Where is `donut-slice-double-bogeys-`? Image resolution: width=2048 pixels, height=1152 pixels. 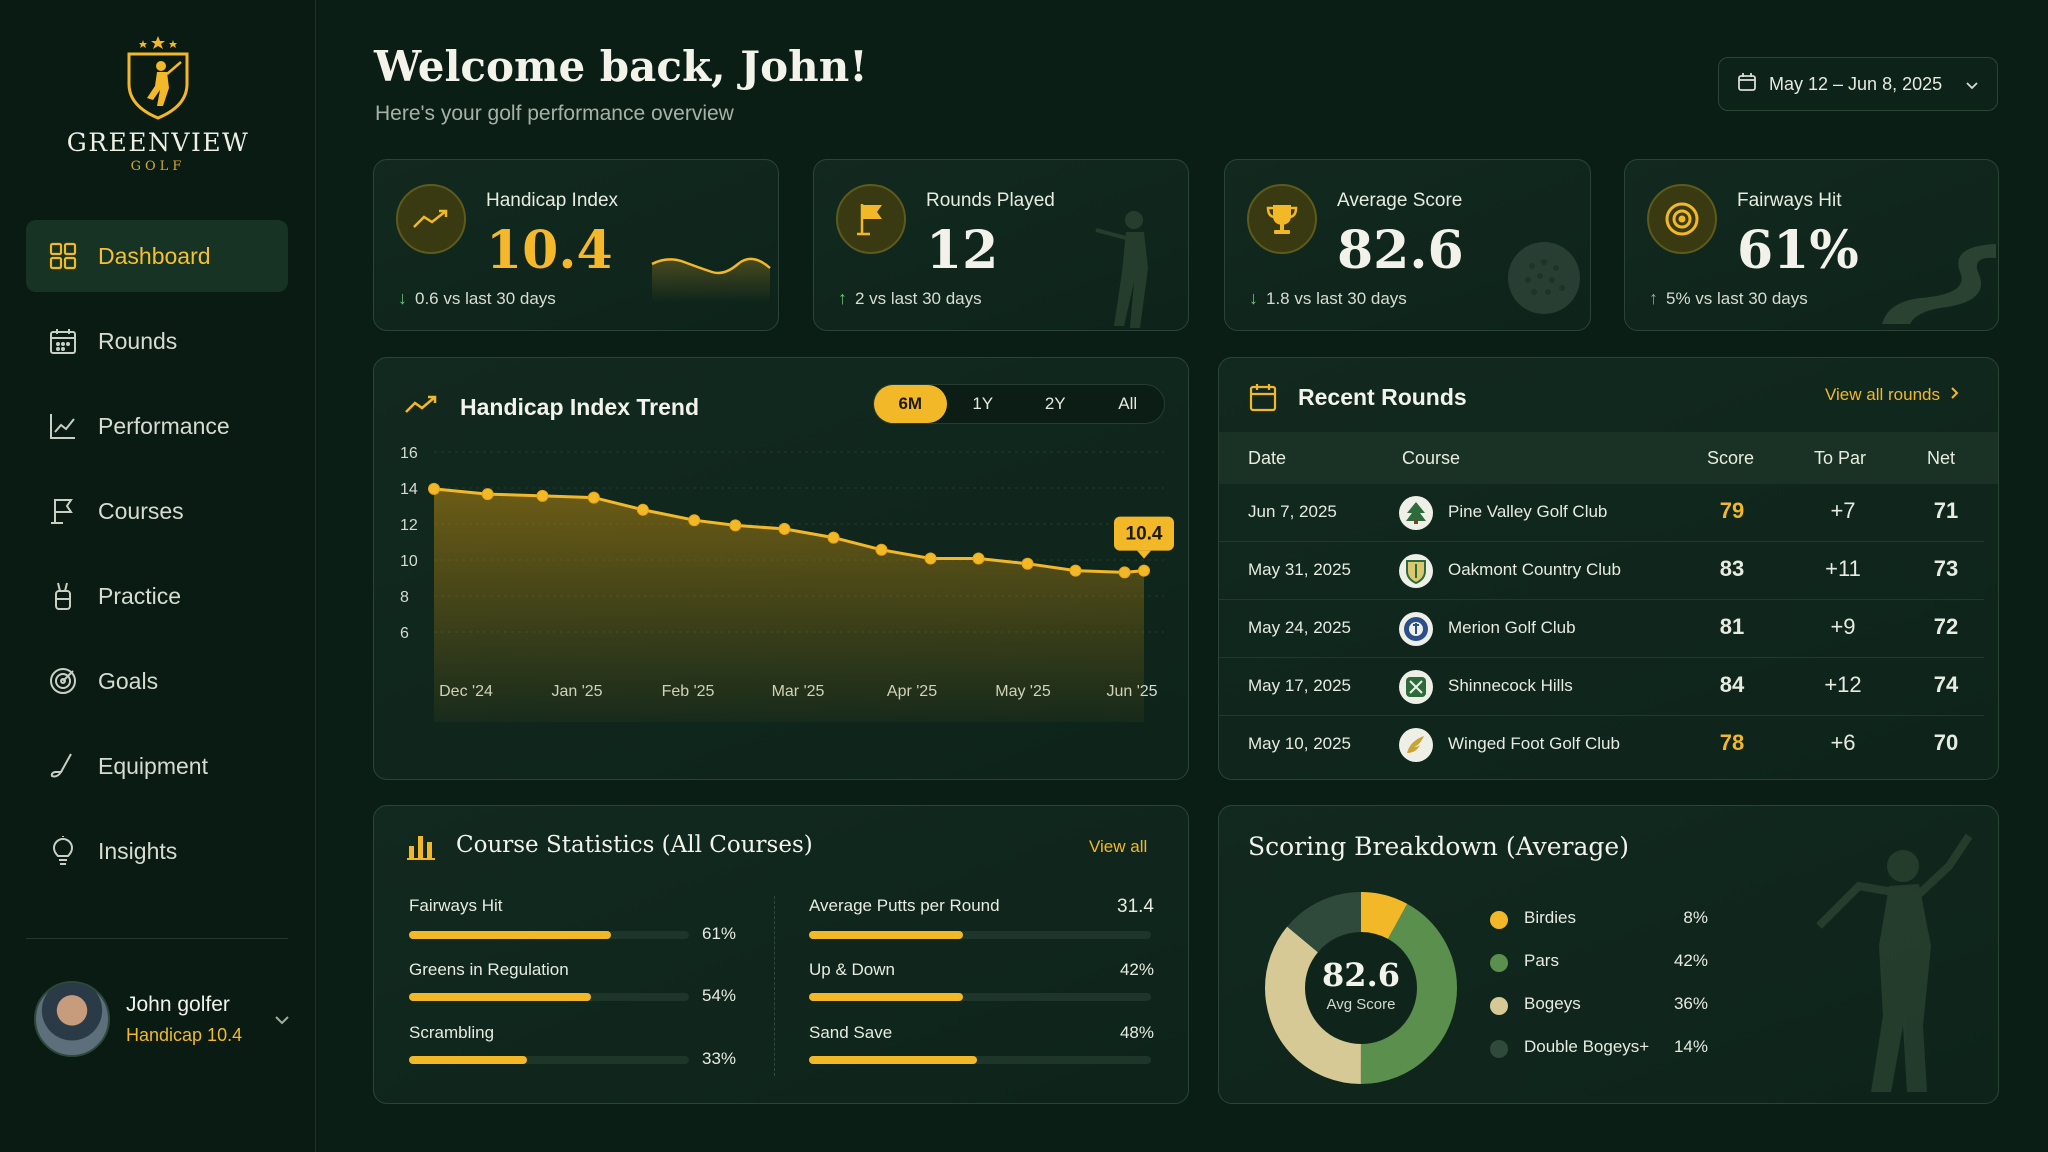 donut-slice-double-bogeys- is located at coordinates (1361, 988).